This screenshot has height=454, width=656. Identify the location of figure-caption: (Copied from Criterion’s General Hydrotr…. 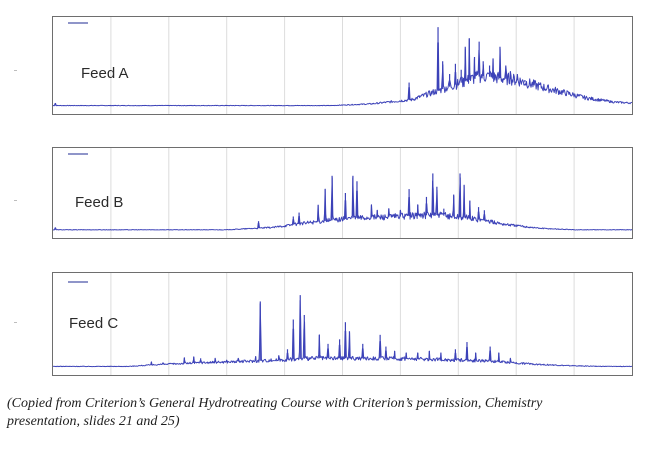
(327, 413).